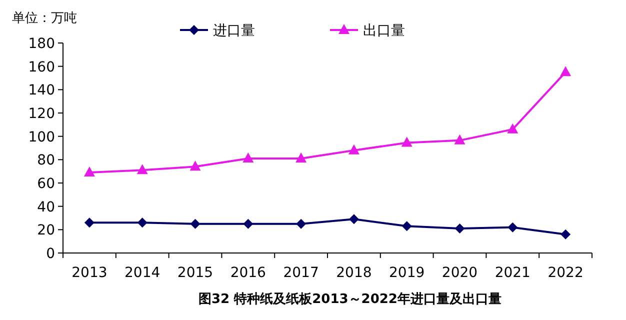 The width and height of the screenshot is (626, 320). I want to click on y-tick-label: 0, so click(50, 254).